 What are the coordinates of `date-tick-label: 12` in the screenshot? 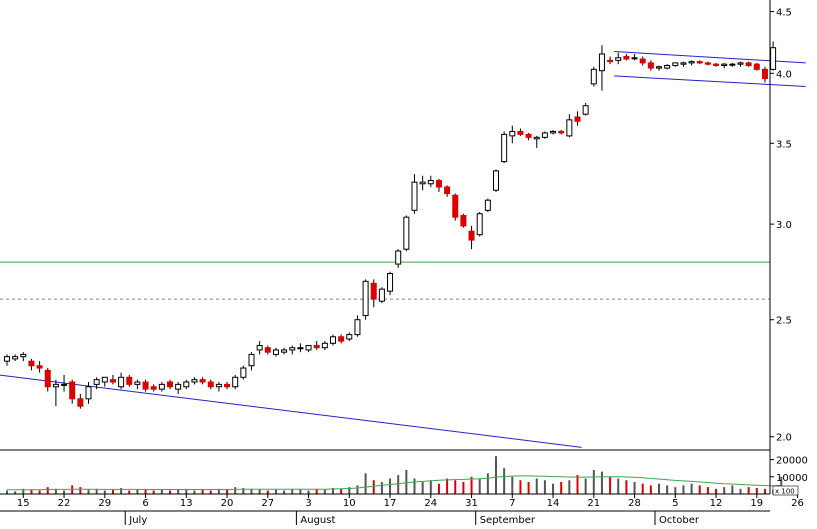 It's located at (716, 503).